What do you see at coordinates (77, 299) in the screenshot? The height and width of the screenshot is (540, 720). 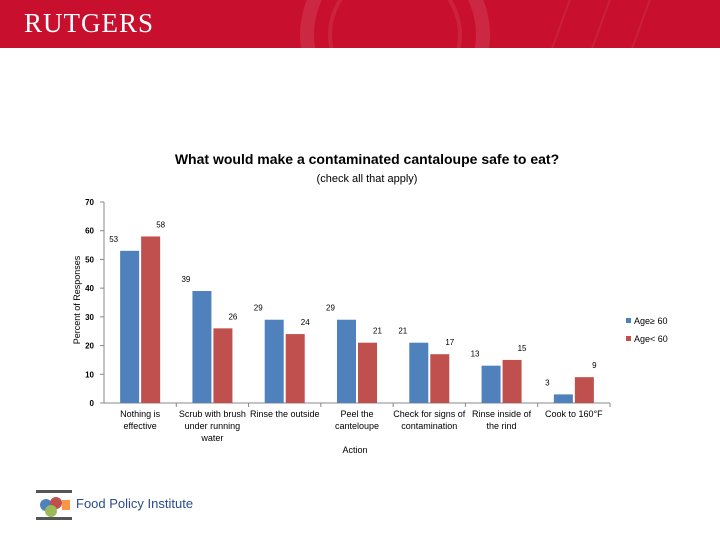 I see `y-axis-label: Percent of Responses` at bounding box center [77, 299].